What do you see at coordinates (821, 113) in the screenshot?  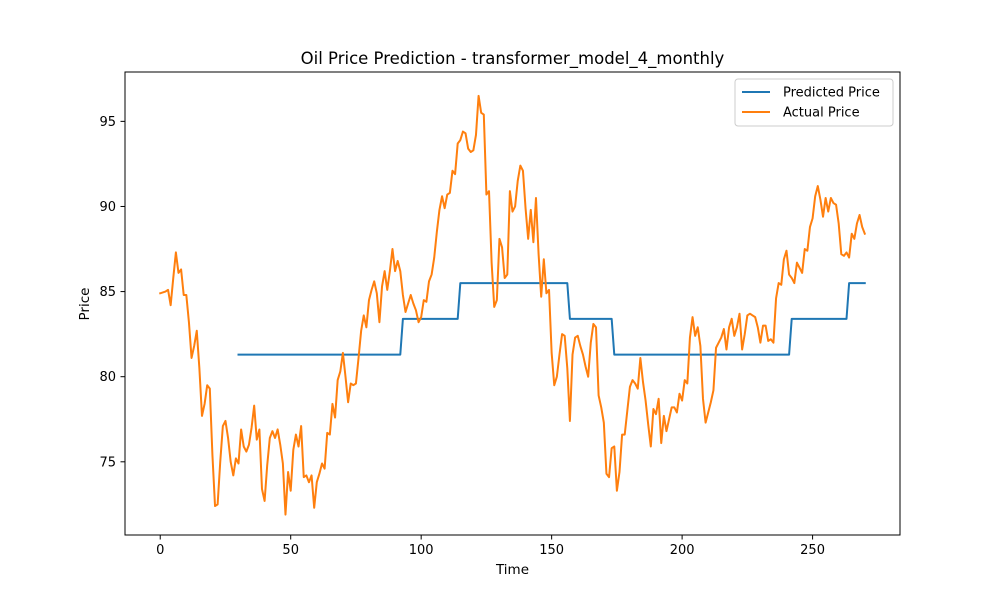 I see `legend-label: Actual Price` at bounding box center [821, 113].